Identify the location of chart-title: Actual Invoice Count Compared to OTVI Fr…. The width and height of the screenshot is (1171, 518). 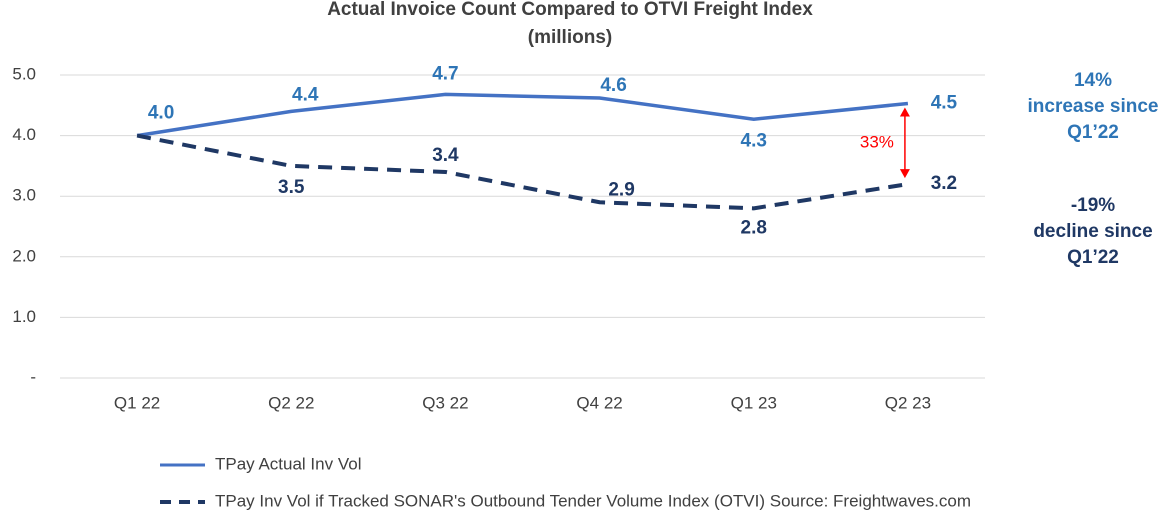
(570, 10).